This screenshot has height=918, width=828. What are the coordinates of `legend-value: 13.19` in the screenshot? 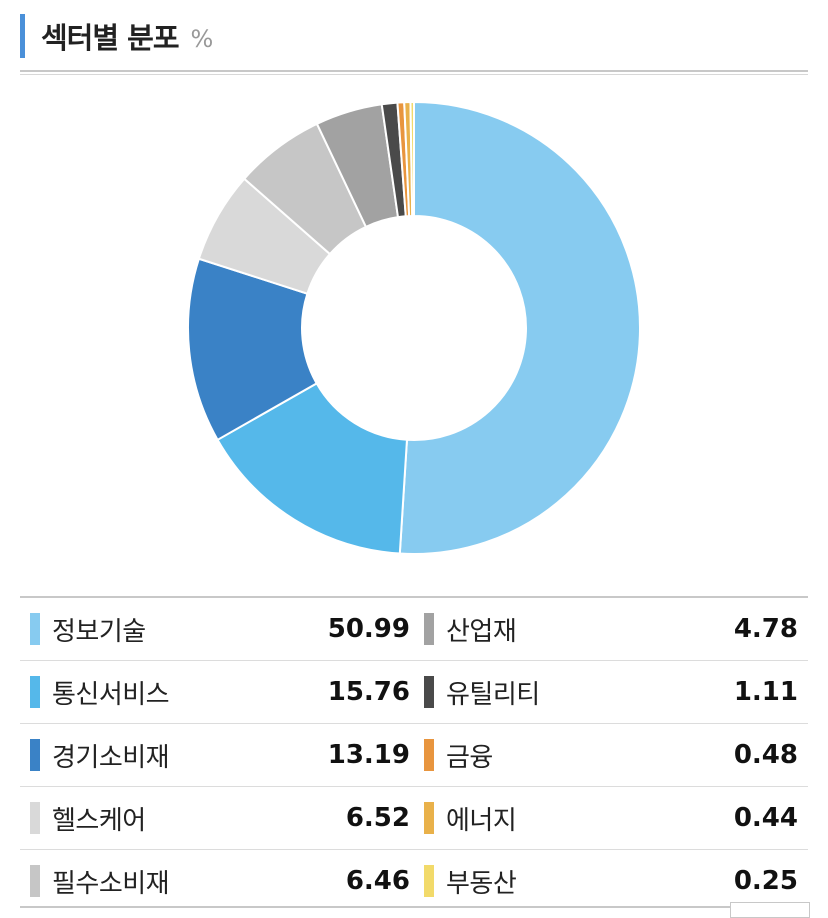 It's located at (368, 755).